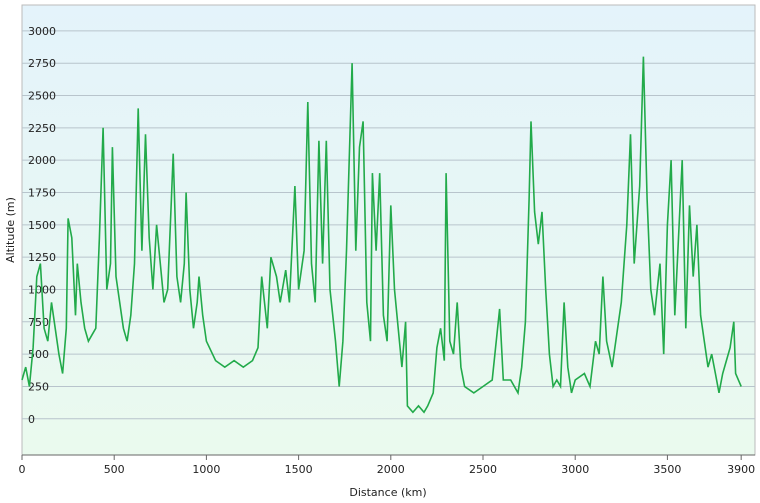 This screenshot has height=503, width=760. I want to click on x-tick-label: 2500, so click(483, 469).